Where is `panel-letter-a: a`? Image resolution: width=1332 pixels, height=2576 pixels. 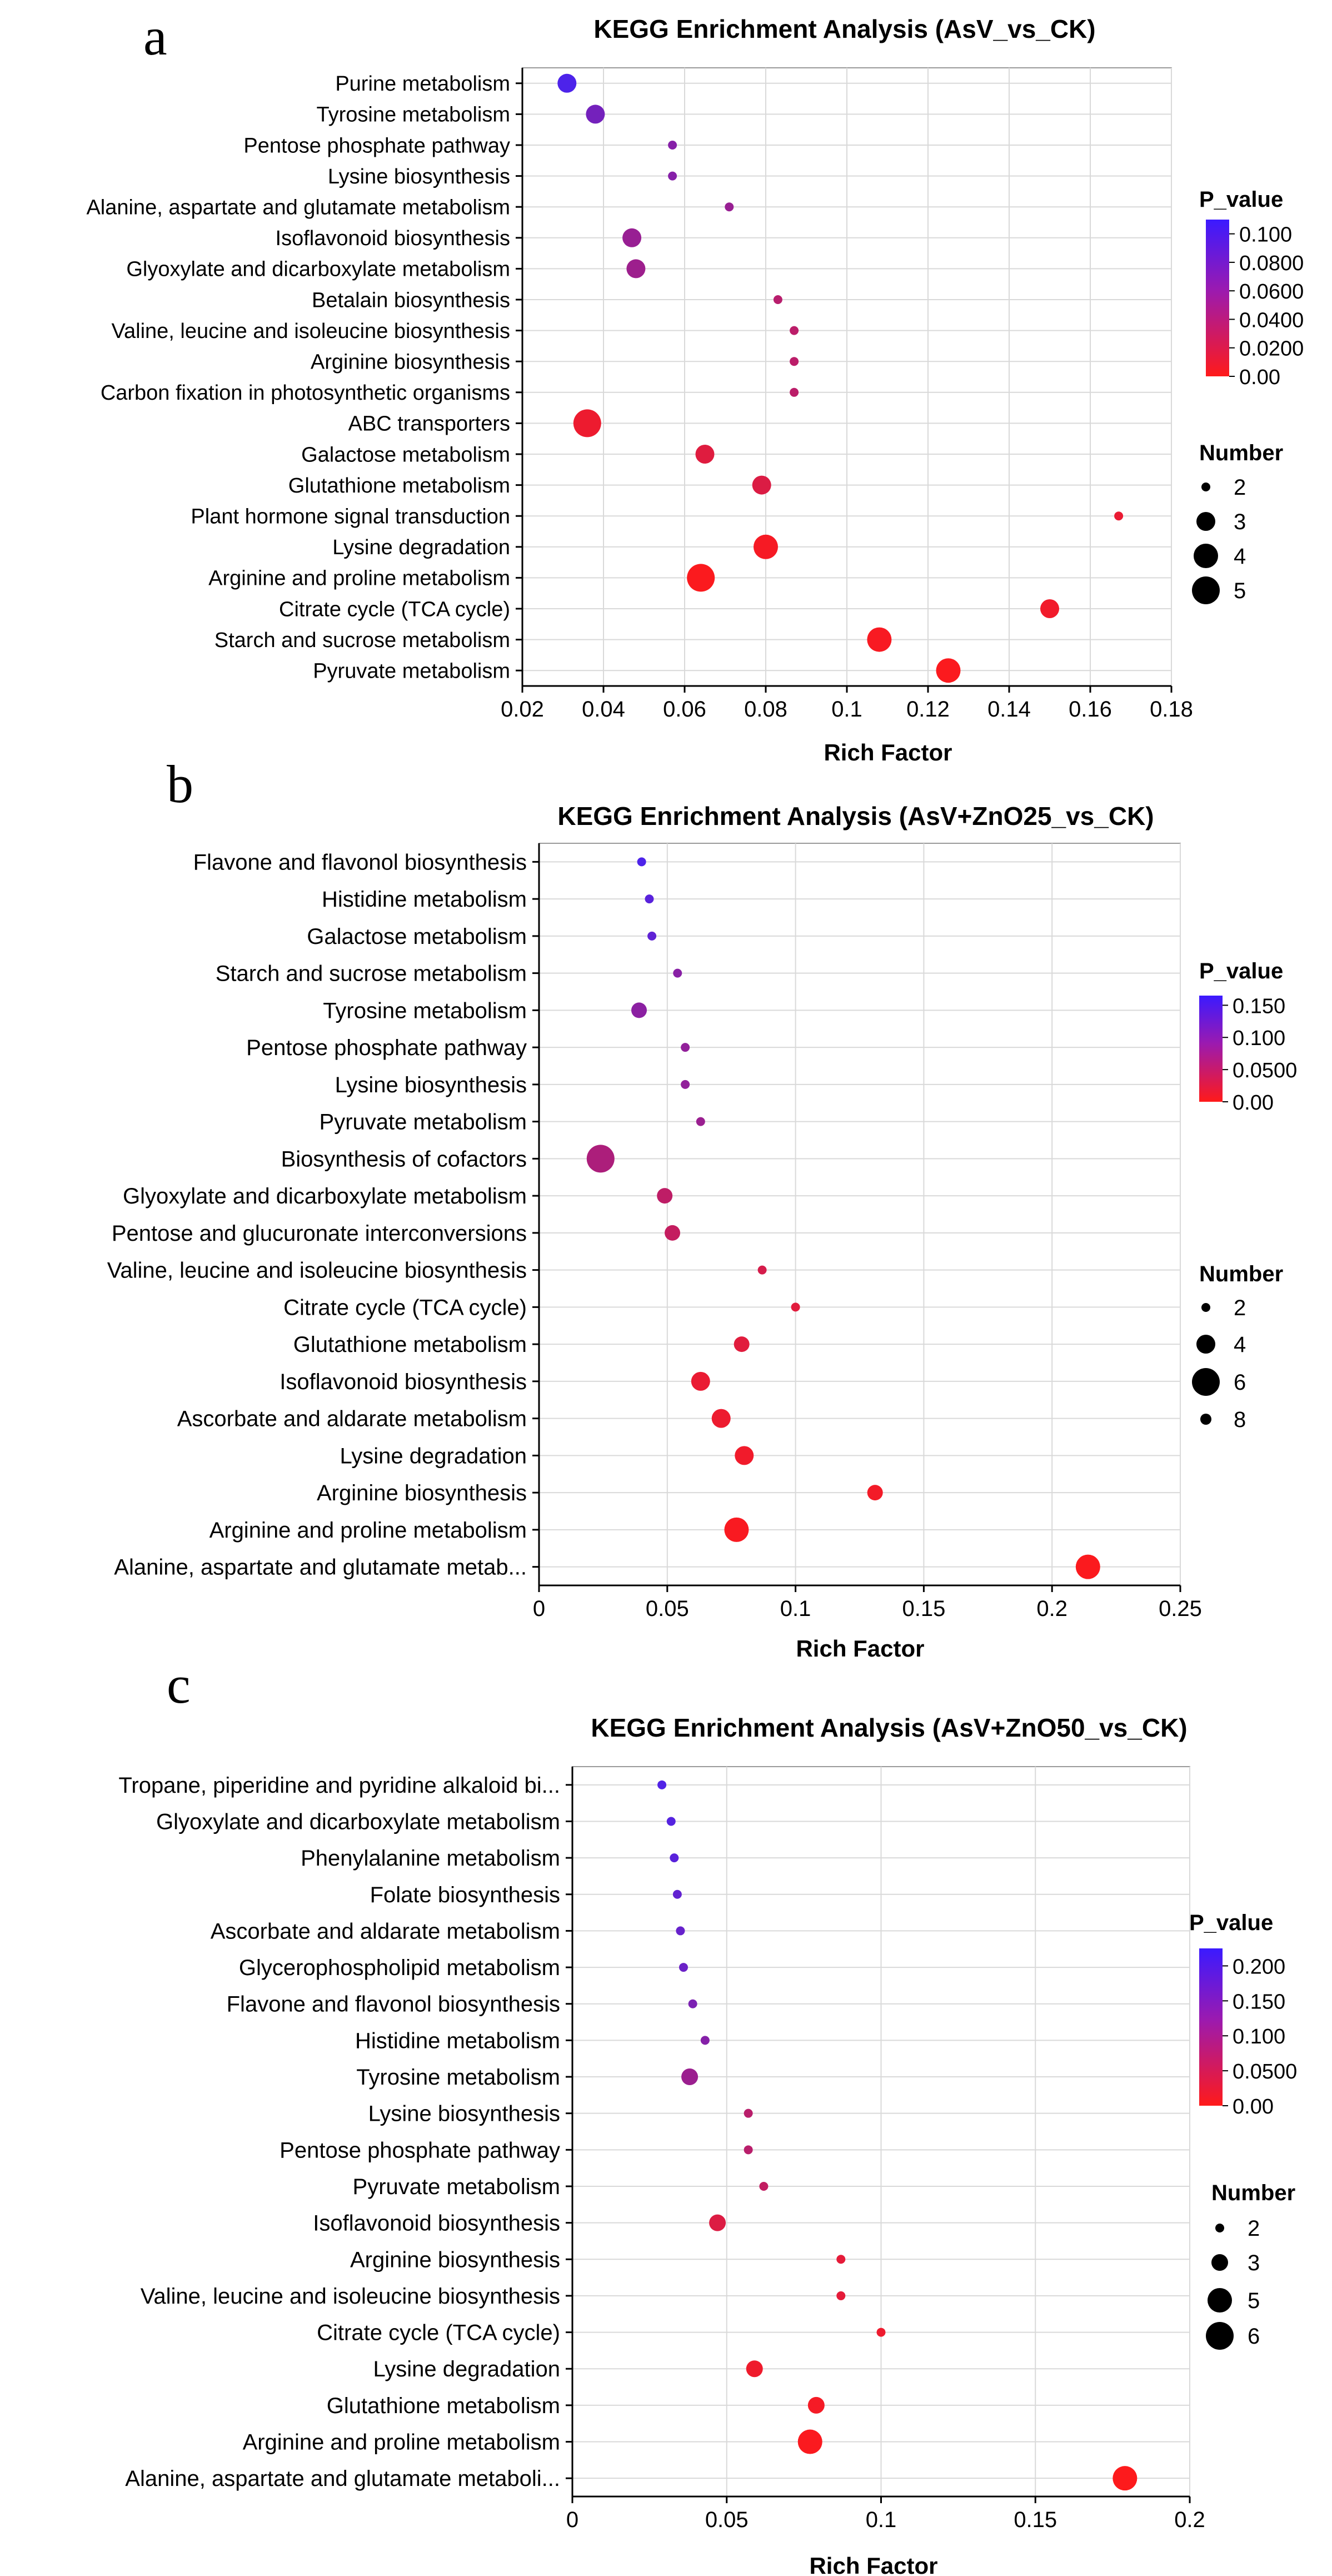 panel-letter-a: a is located at coordinates (155, 37).